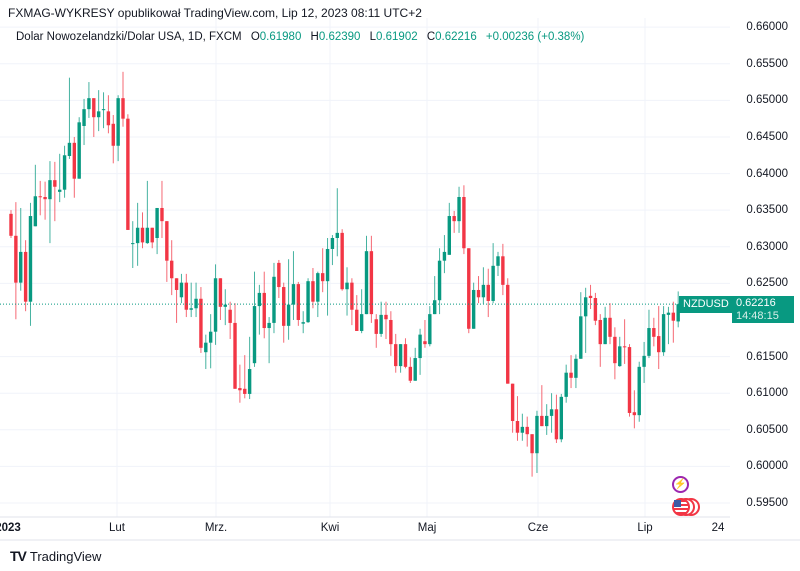  Describe the element at coordinates (687, 507) in the screenshot. I see `us-flag-event-icon` at that location.